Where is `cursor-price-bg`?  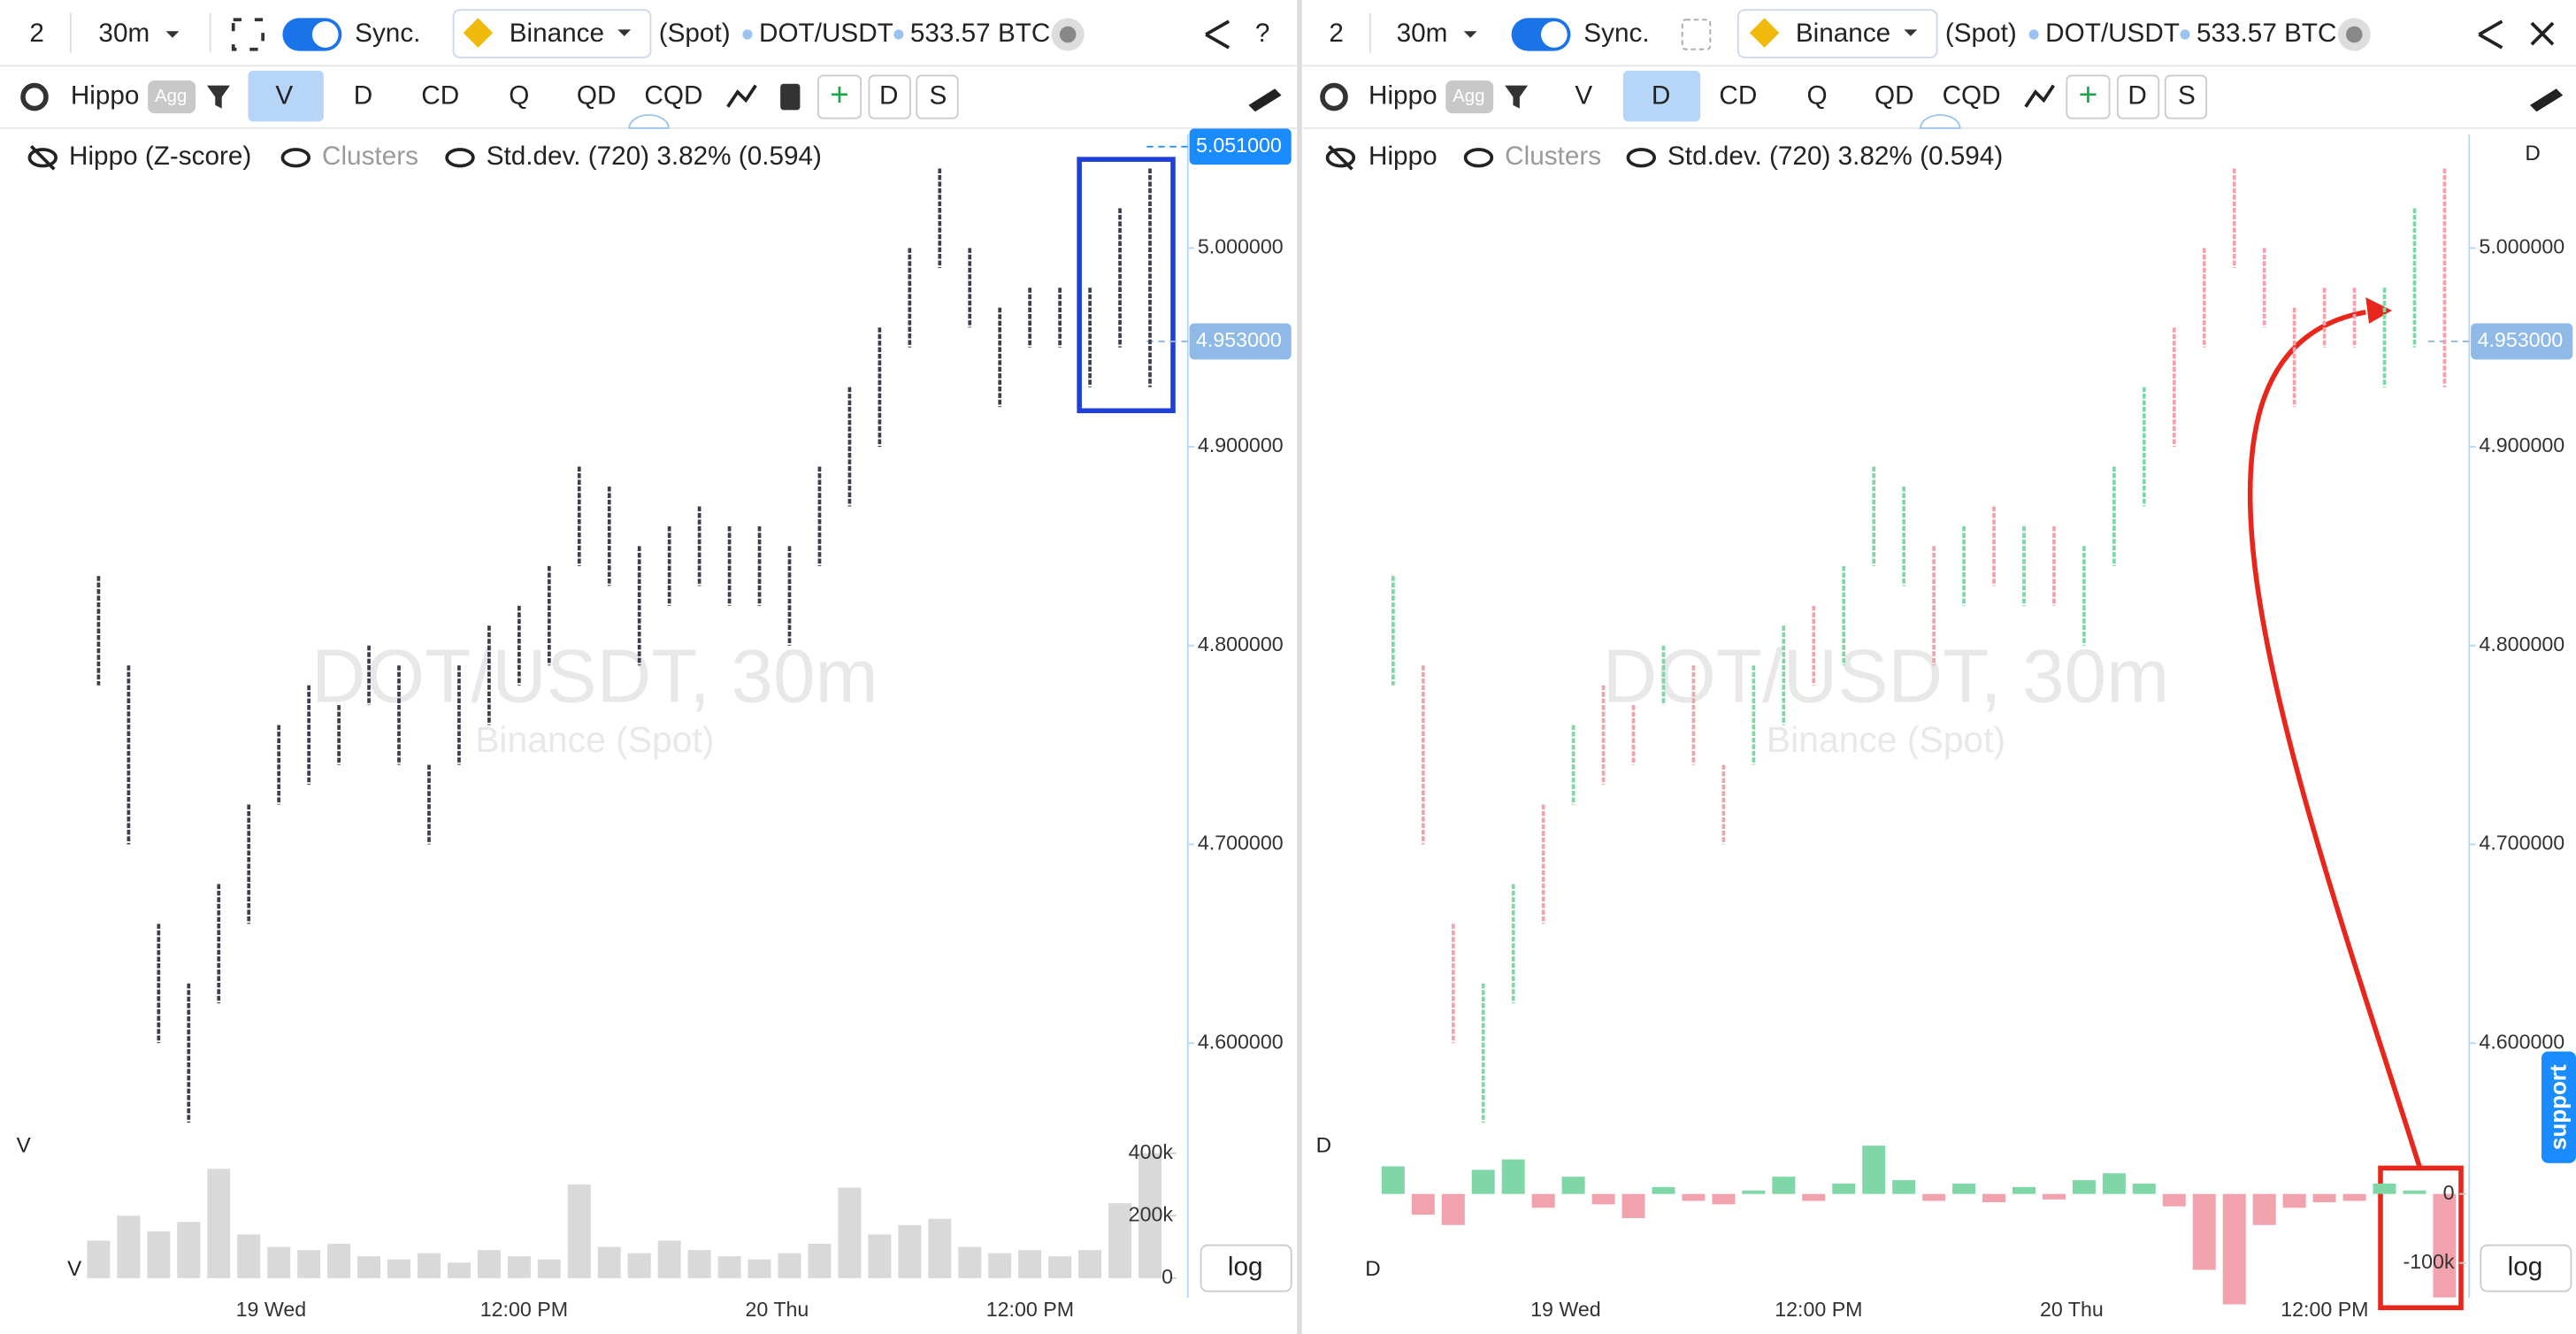 cursor-price-bg is located at coordinates (1240, 341).